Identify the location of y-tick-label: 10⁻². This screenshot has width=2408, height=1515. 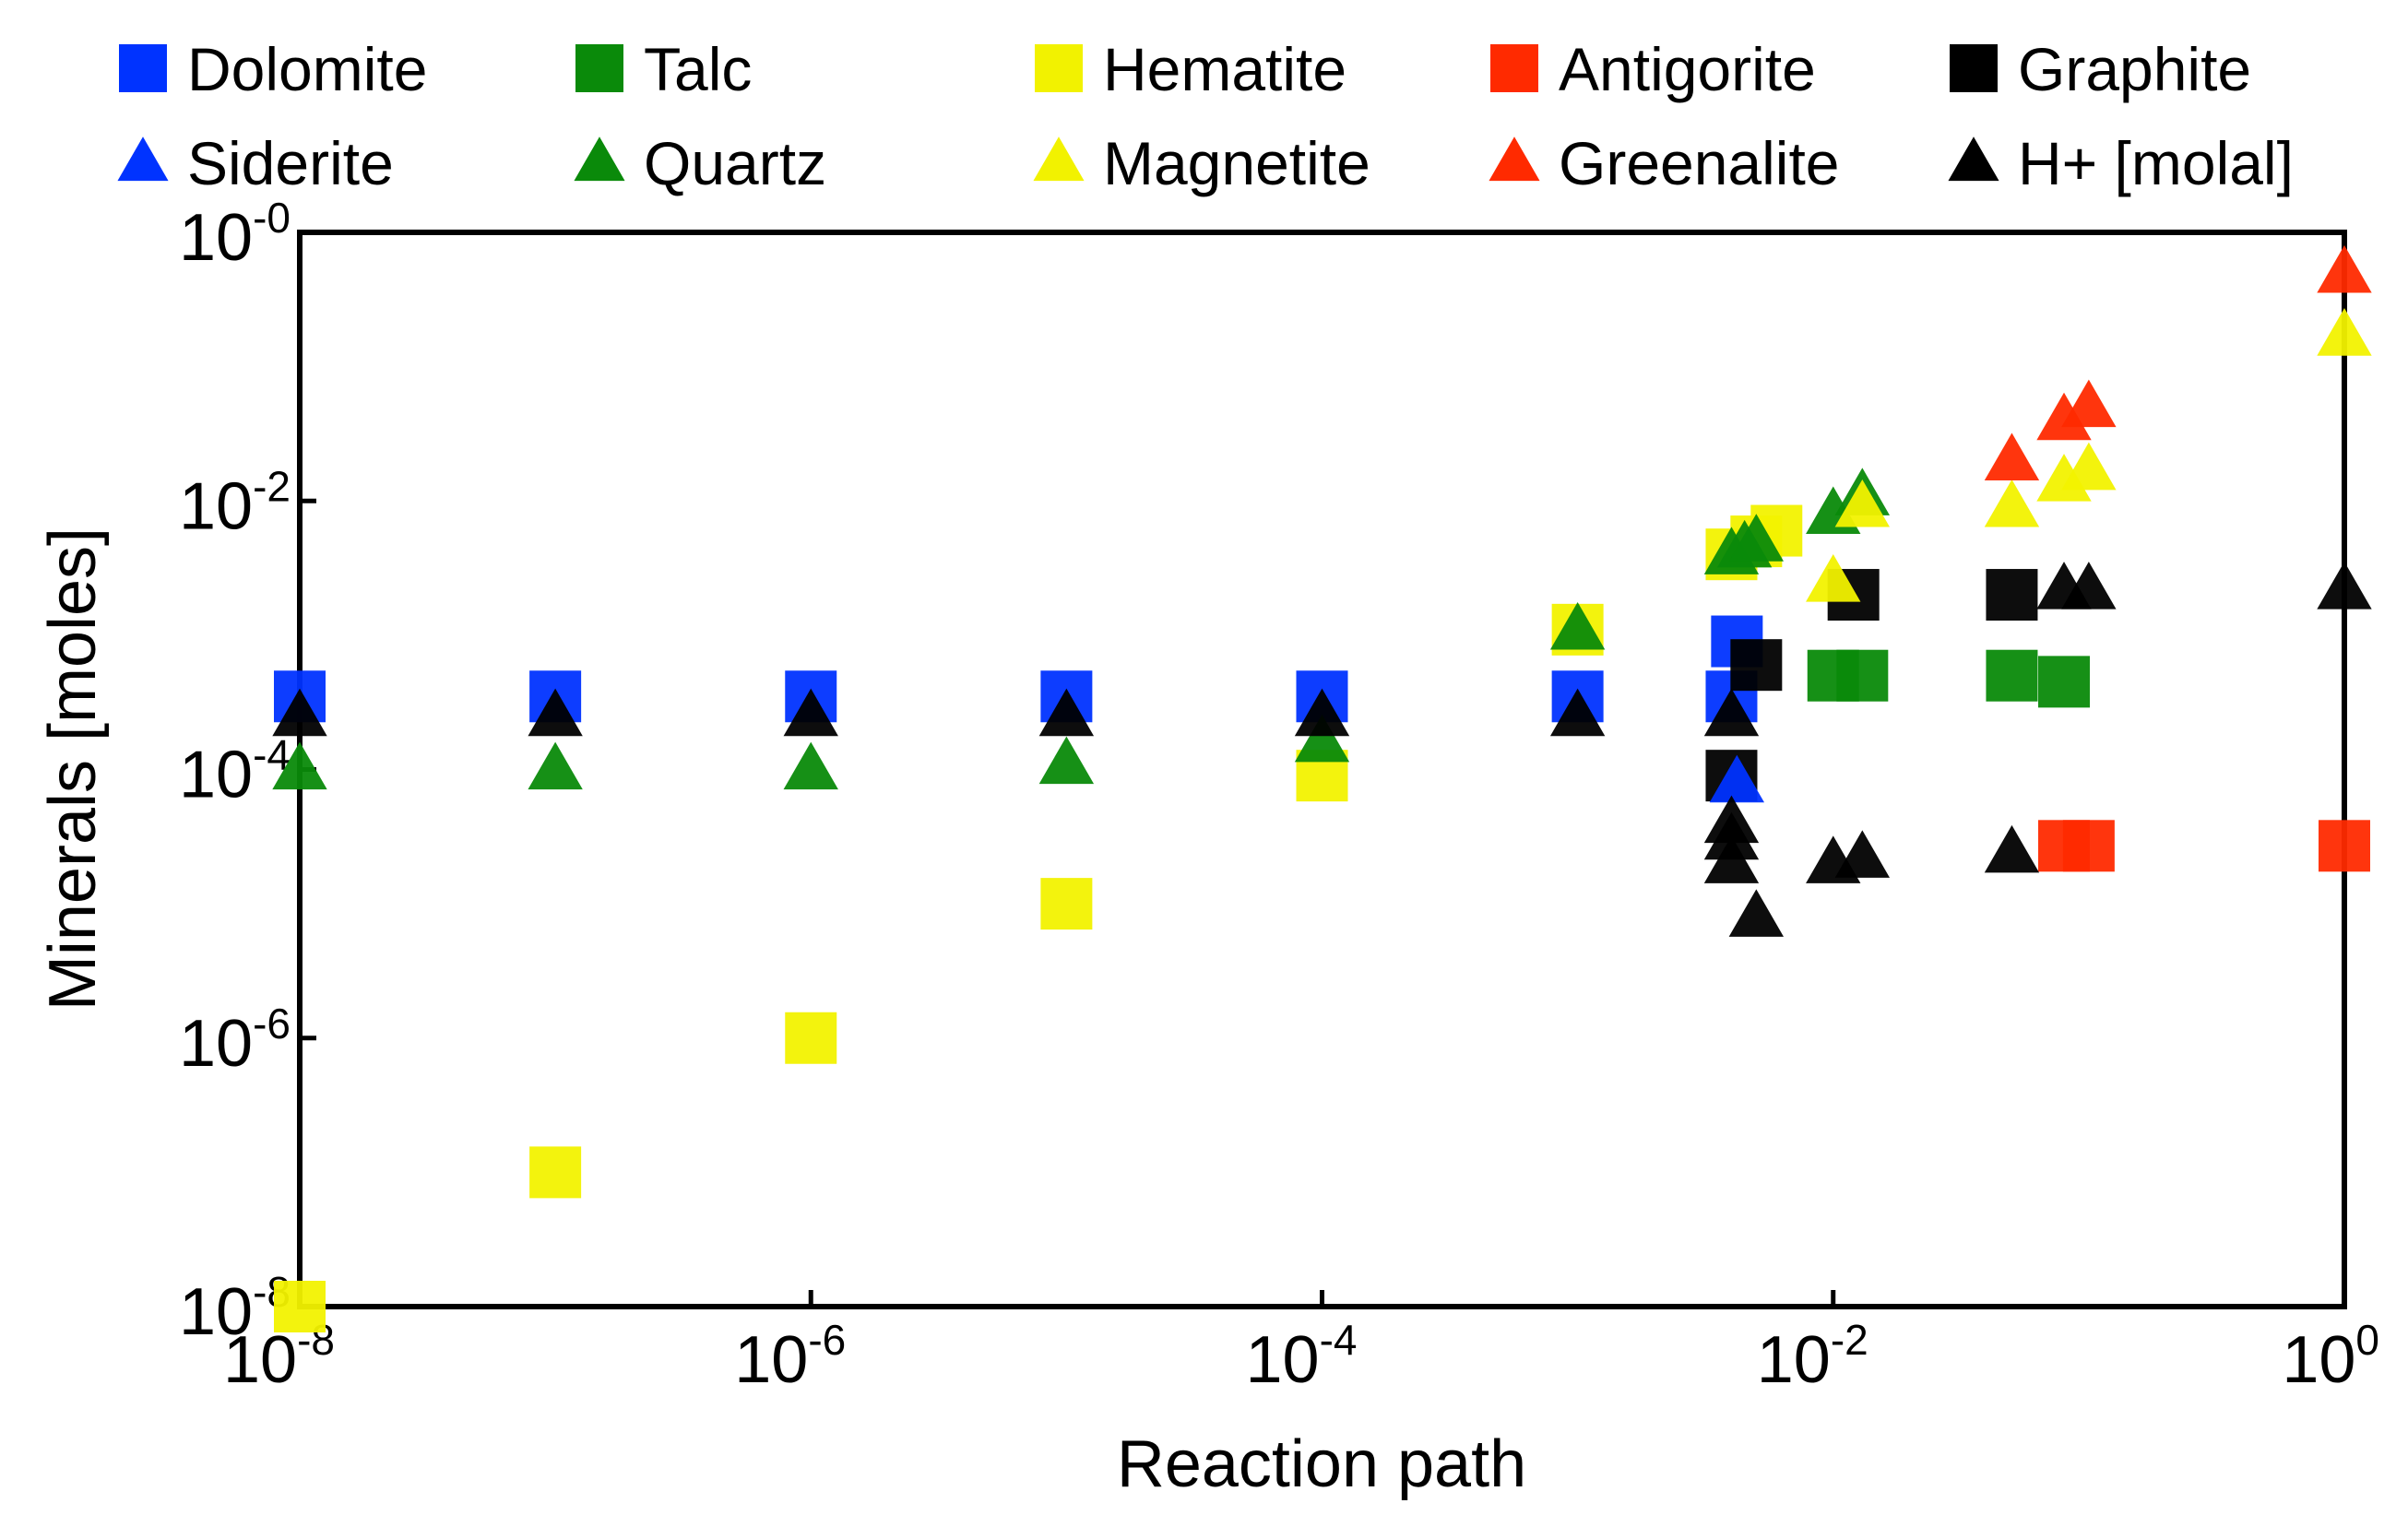
(235, 502).